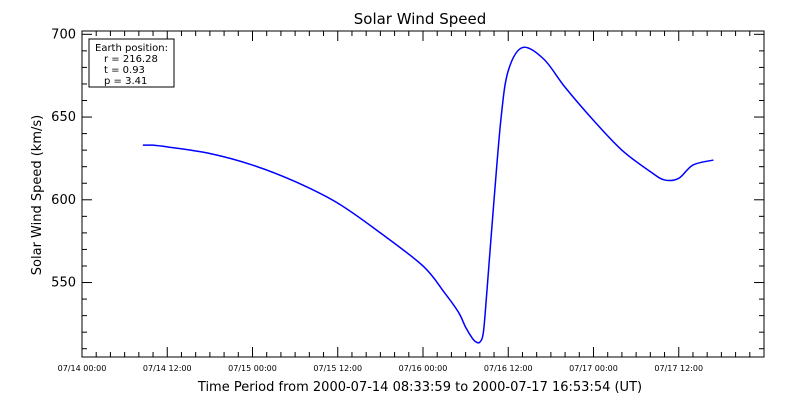 This screenshot has height=400, width=800. What do you see at coordinates (423, 368) in the screenshot?
I see `x-tick-label: 07/16 00:00` at bounding box center [423, 368].